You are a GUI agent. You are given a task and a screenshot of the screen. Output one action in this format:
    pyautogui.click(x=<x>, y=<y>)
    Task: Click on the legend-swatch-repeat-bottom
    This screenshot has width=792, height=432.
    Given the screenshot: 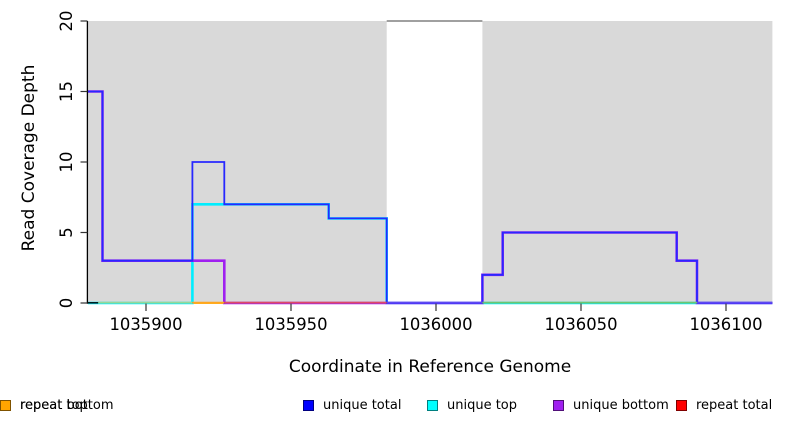 What is the action you would take?
    pyautogui.click(x=5, y=405)
    